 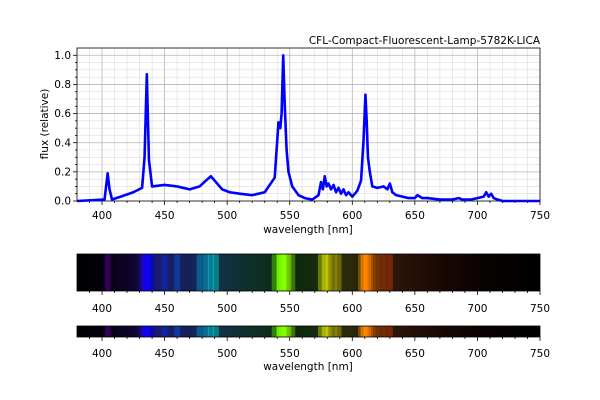 What do you see at coordinates (308, 331) in the screenshot?
I see `spectrum-strip-small` at bounding box center [308, 331].